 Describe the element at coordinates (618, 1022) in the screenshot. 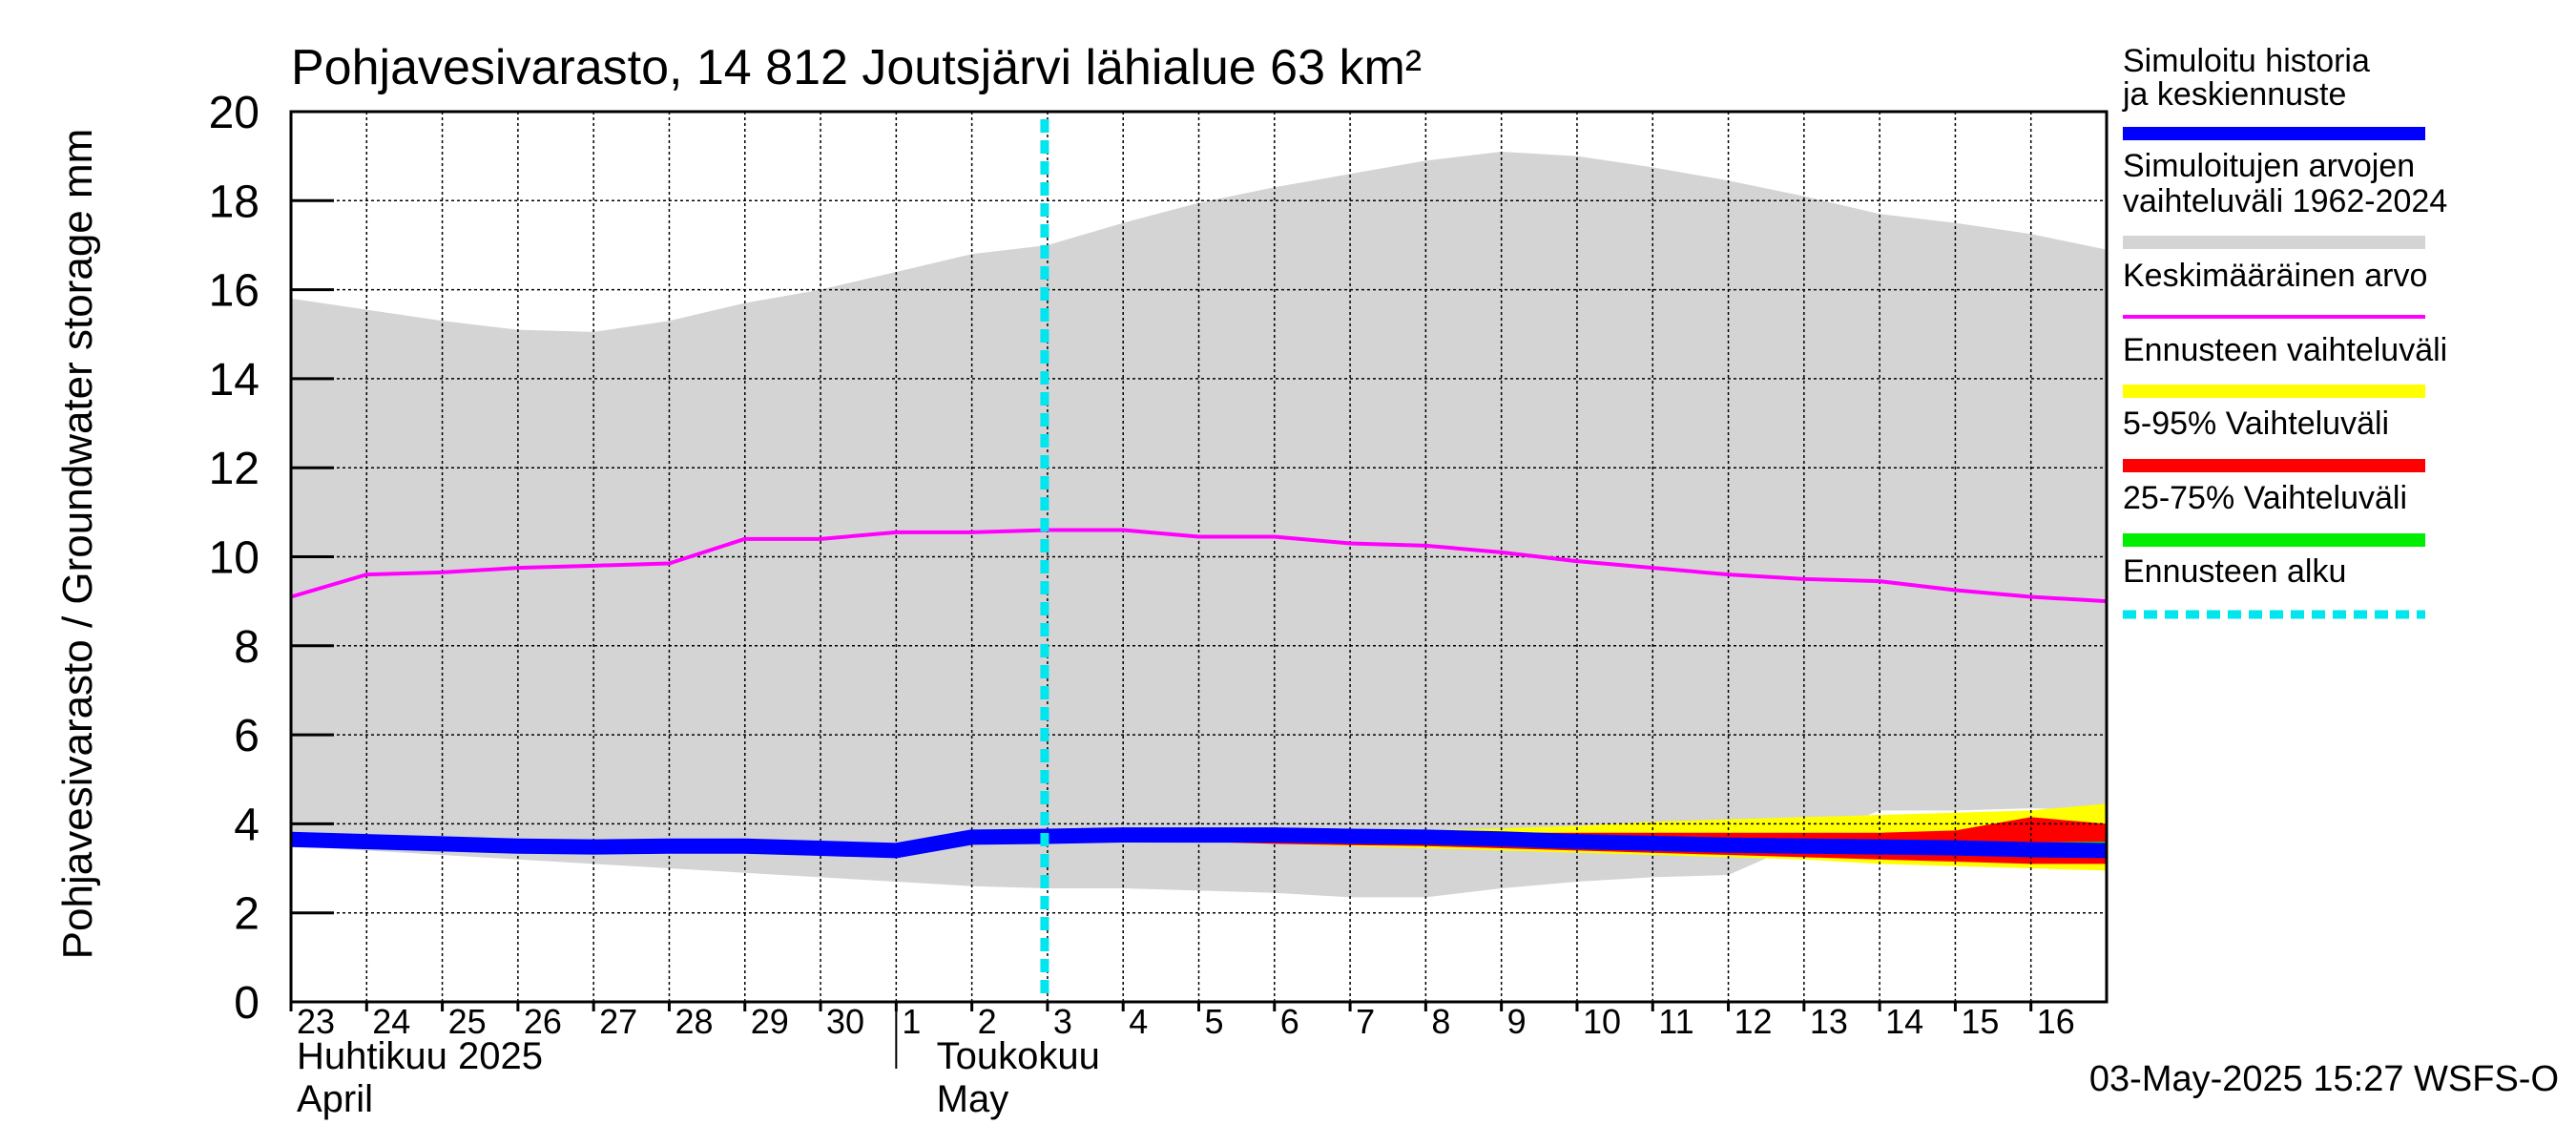

I see `x-tick-label: 27` at that location.